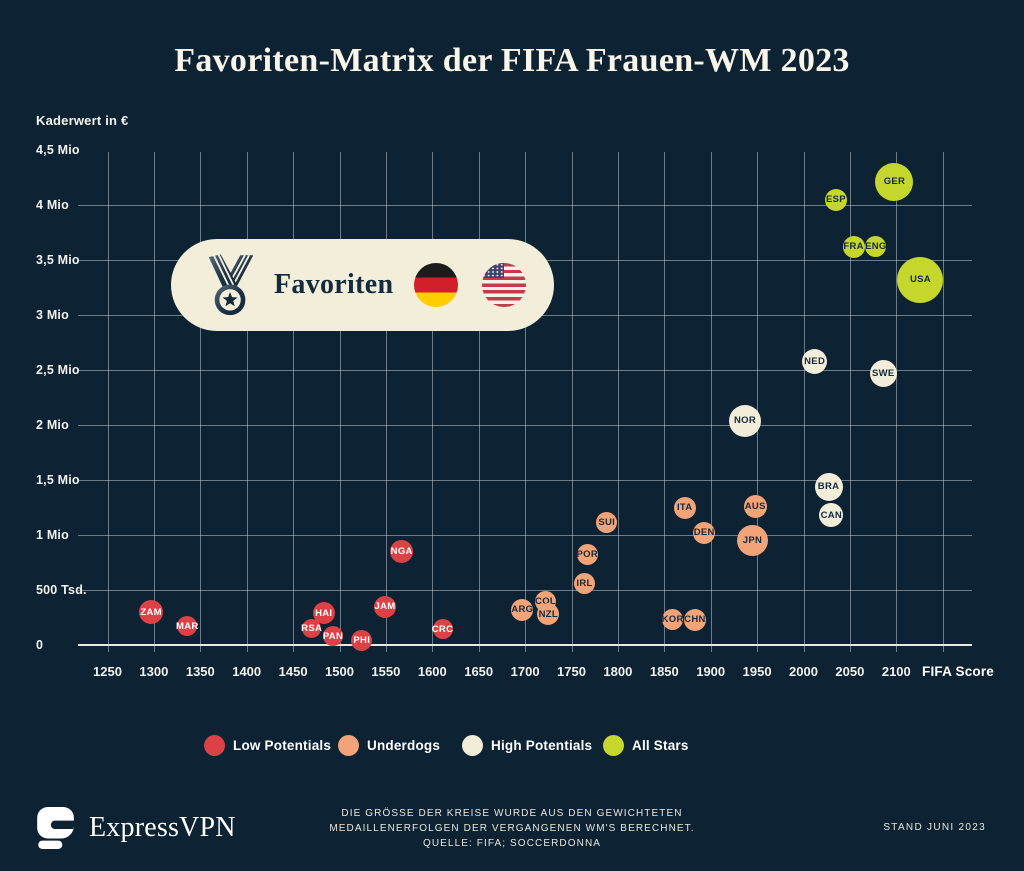 The width and height of the screenshot is (1024, 871). What do you see at coordinates (40, 645) in the screenshot?
I see `y-tick-label: 0` at bounding box center [40, 645].